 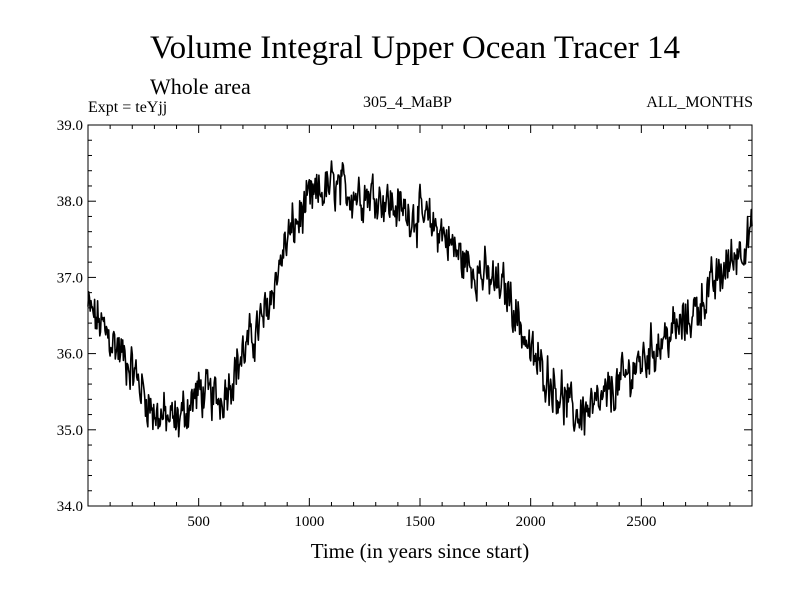 I want to click on chart-title: Volume Integral Upper Ocean Tracer 14, so click(x=415, y=48).